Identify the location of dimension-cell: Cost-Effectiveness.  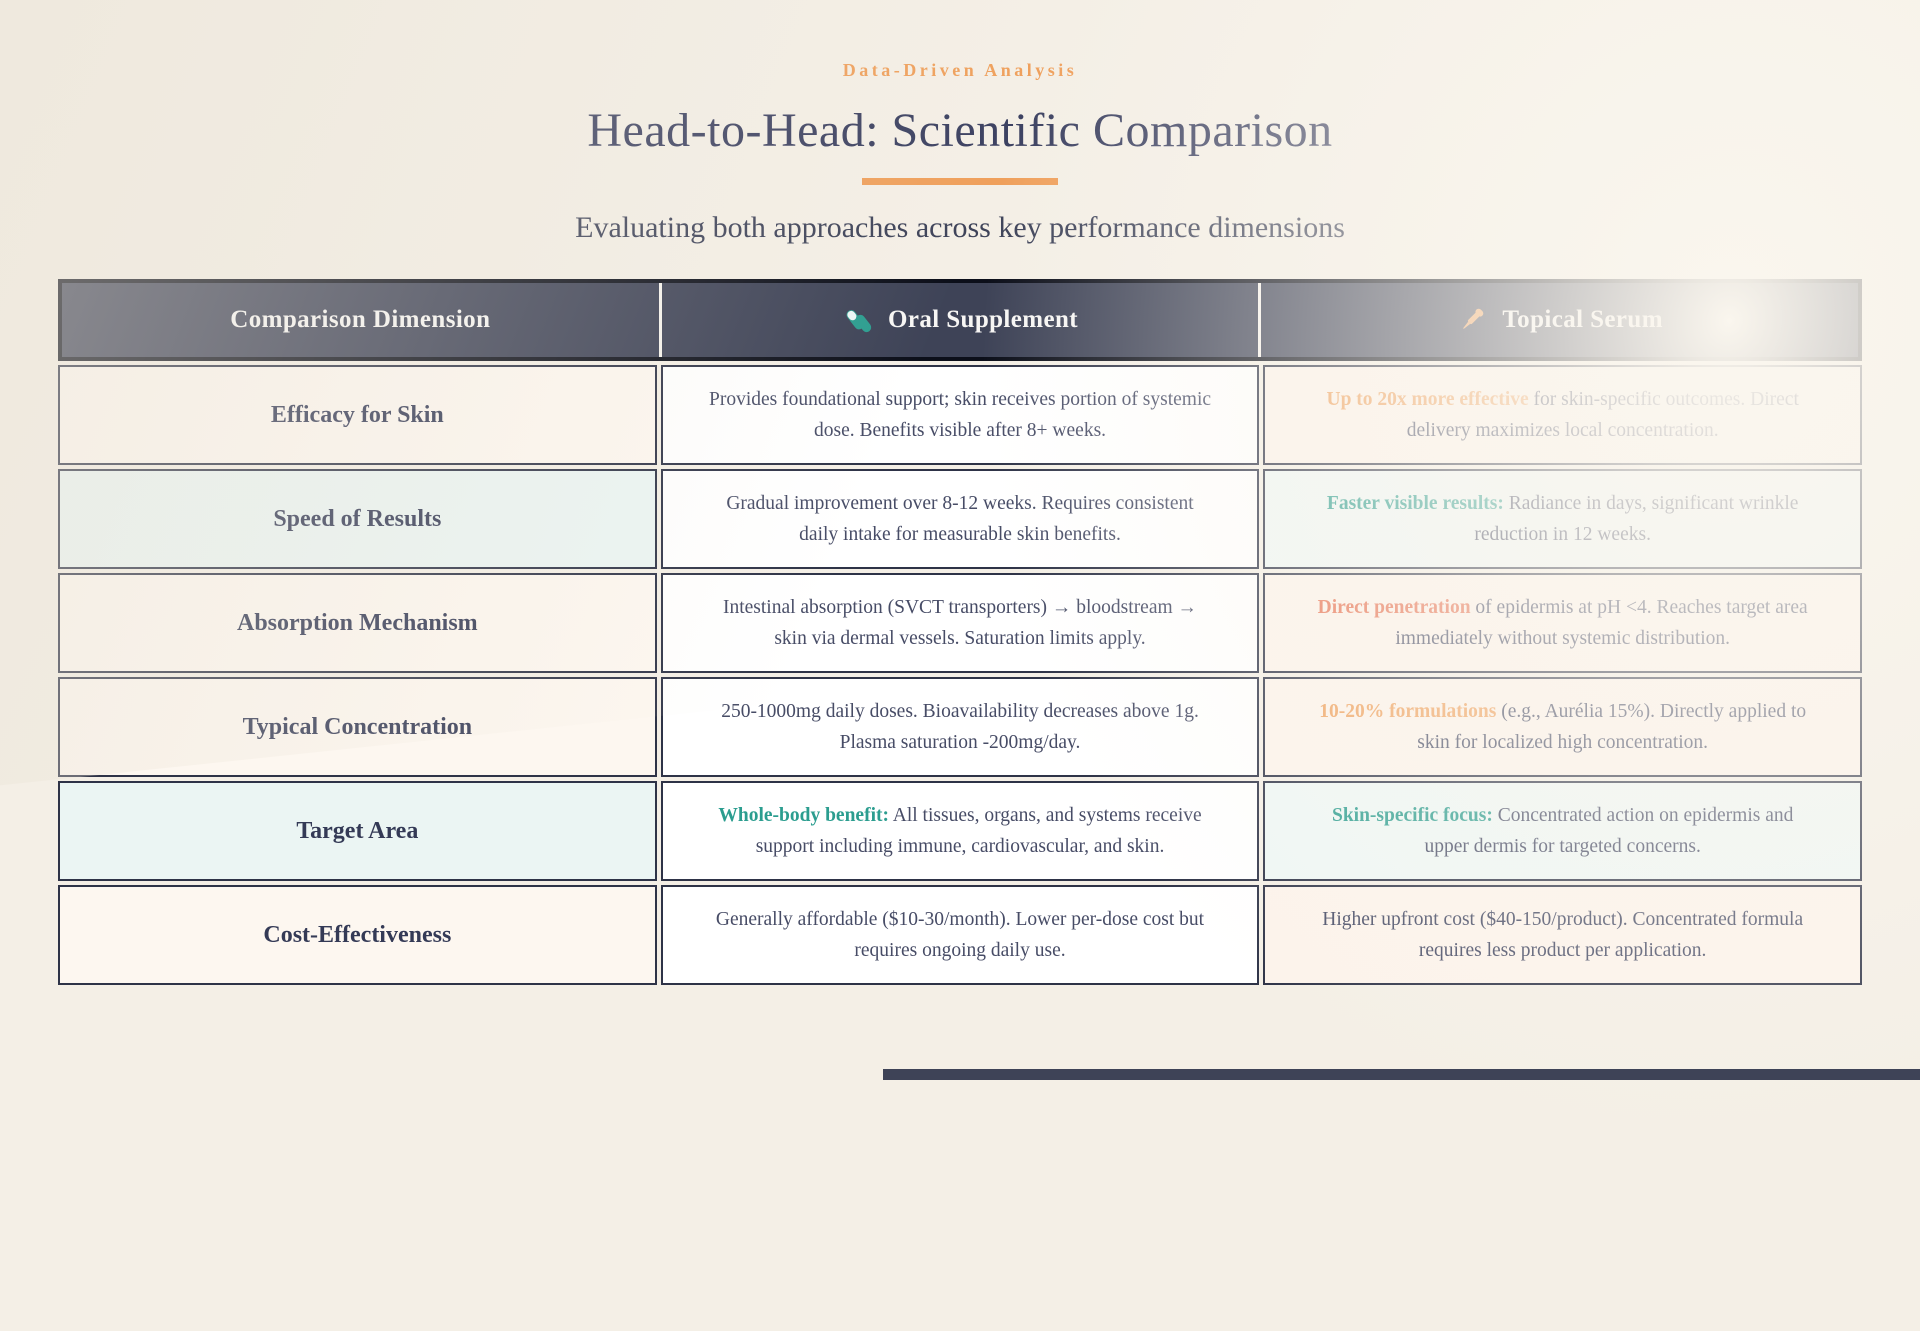
(357, 935).